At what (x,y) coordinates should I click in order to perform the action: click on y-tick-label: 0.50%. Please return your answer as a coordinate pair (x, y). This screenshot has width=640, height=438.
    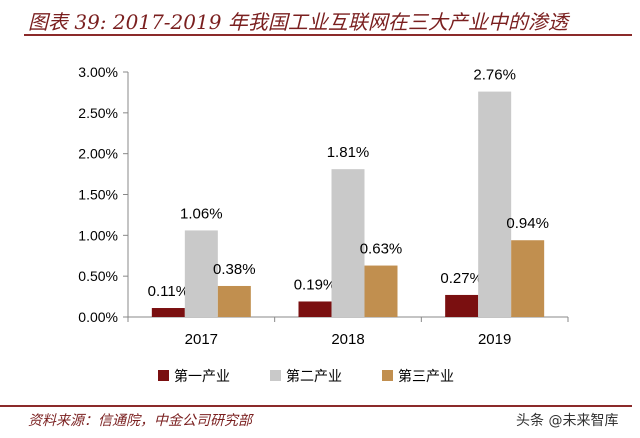
    Looking at the image, I should click on (98, 276).